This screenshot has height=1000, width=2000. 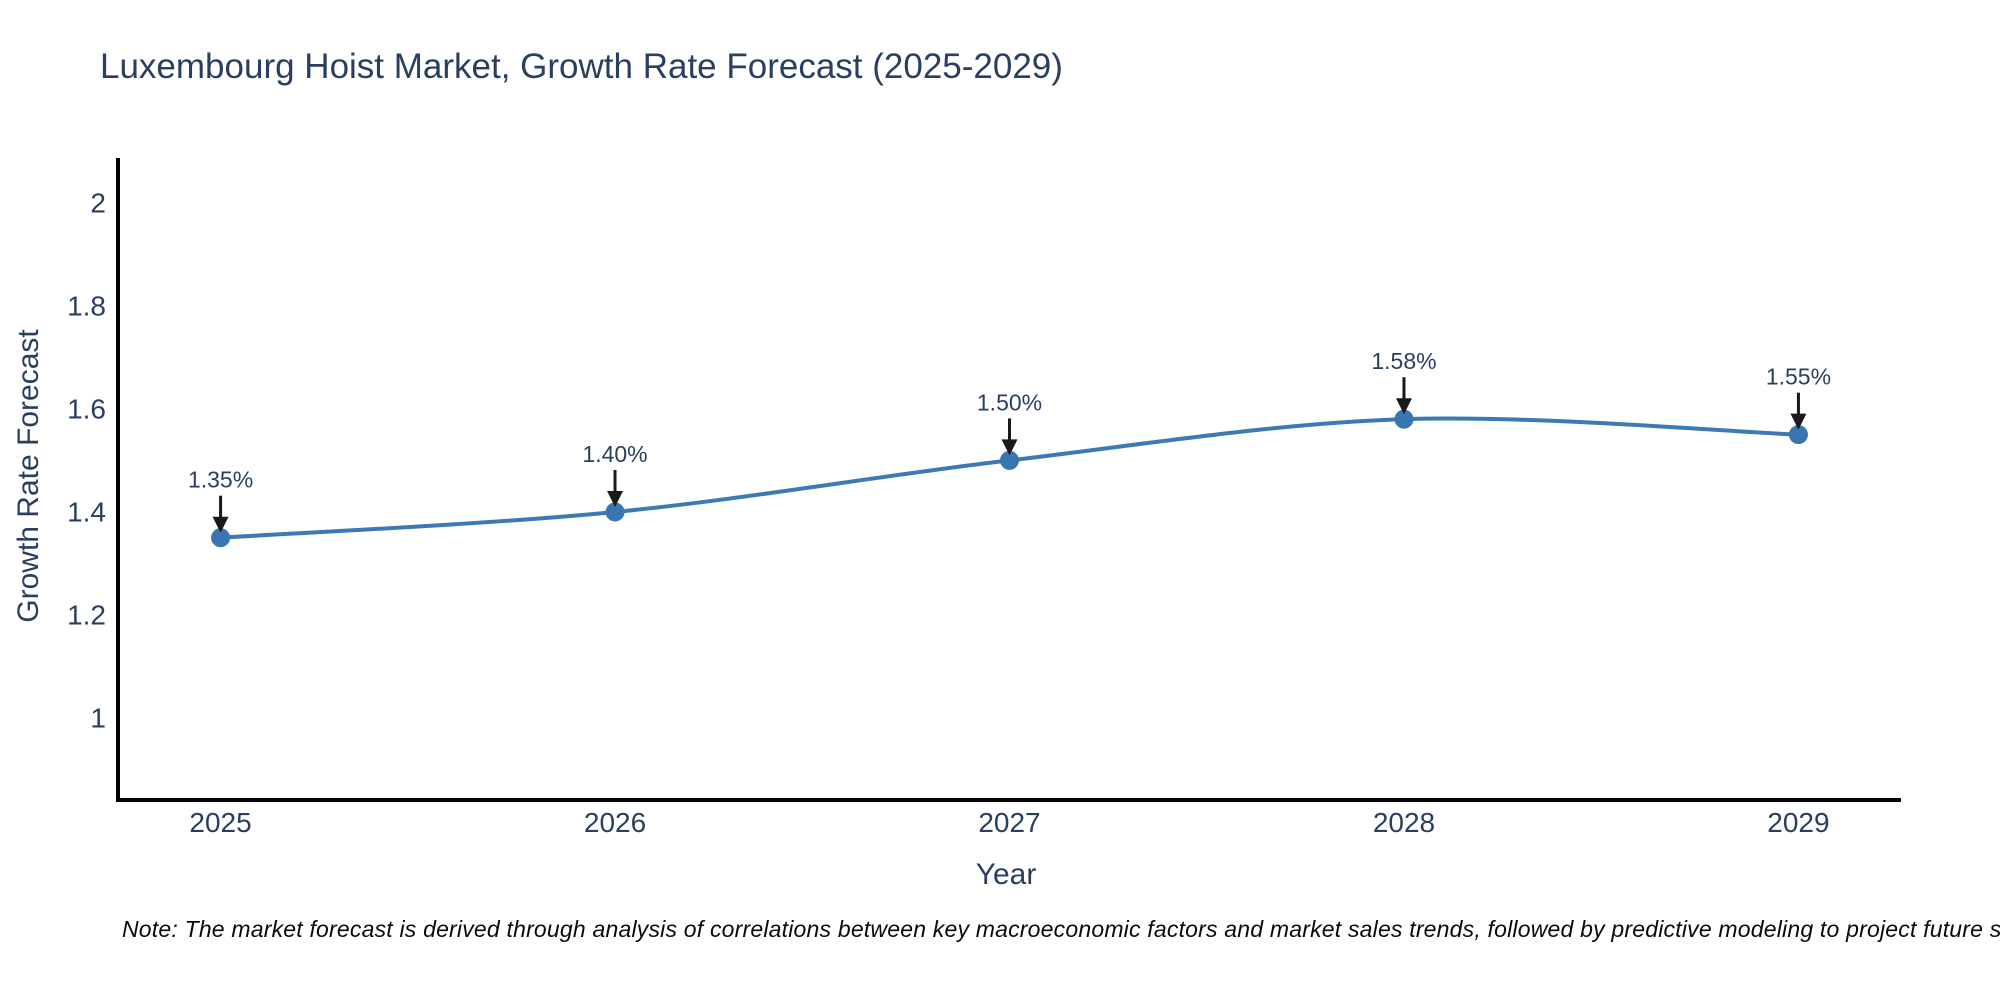 I want to click on x-tick-label: 2029, so click(x=1798, y=822).